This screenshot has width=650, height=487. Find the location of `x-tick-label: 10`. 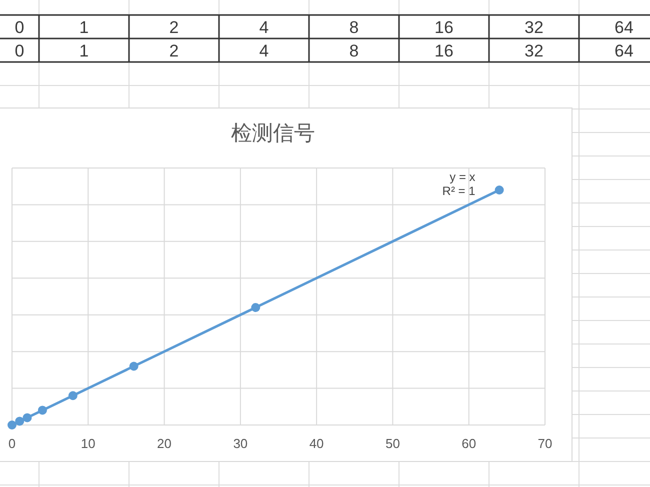

x-tick-label: 10 is located at coordinates (88, 443).